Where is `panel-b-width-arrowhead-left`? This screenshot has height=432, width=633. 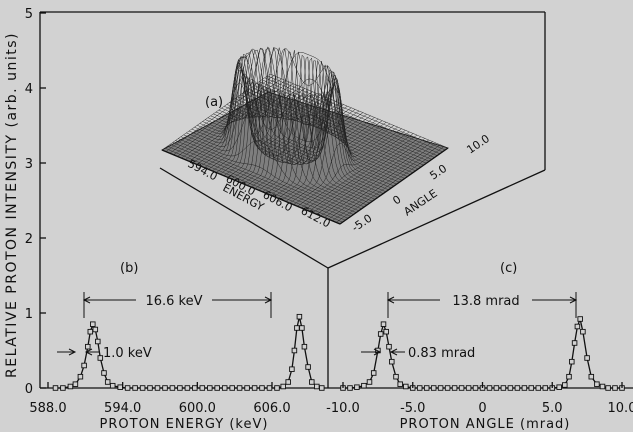
panel-b-width-arrowhead-left is located at coordinates (72, 352).